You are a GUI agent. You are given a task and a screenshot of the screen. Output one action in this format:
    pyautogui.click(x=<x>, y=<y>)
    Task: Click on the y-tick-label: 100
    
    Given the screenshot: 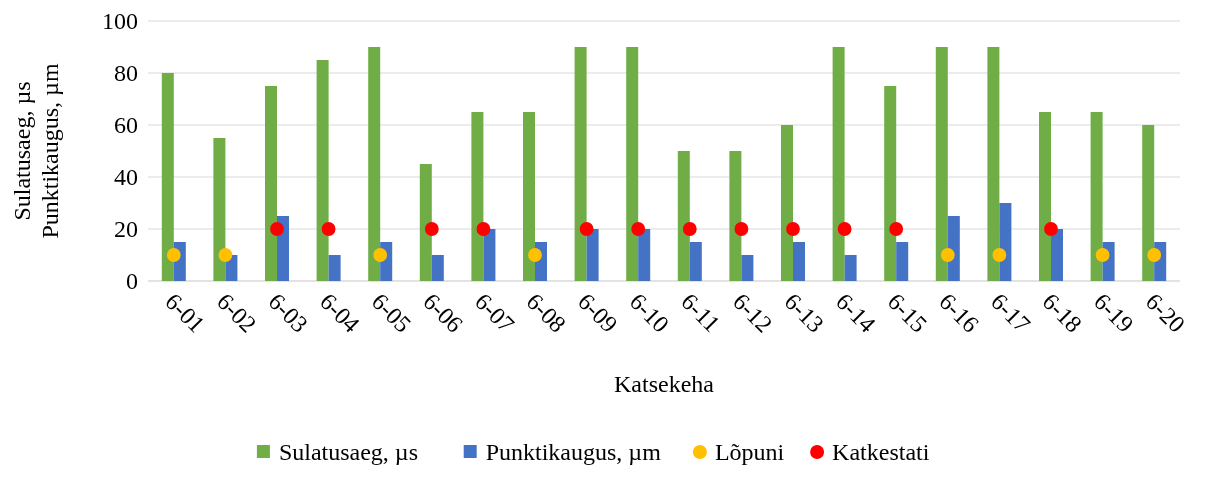 What is the action you would take?
    pyautogui.click(x=120, y=21)
    